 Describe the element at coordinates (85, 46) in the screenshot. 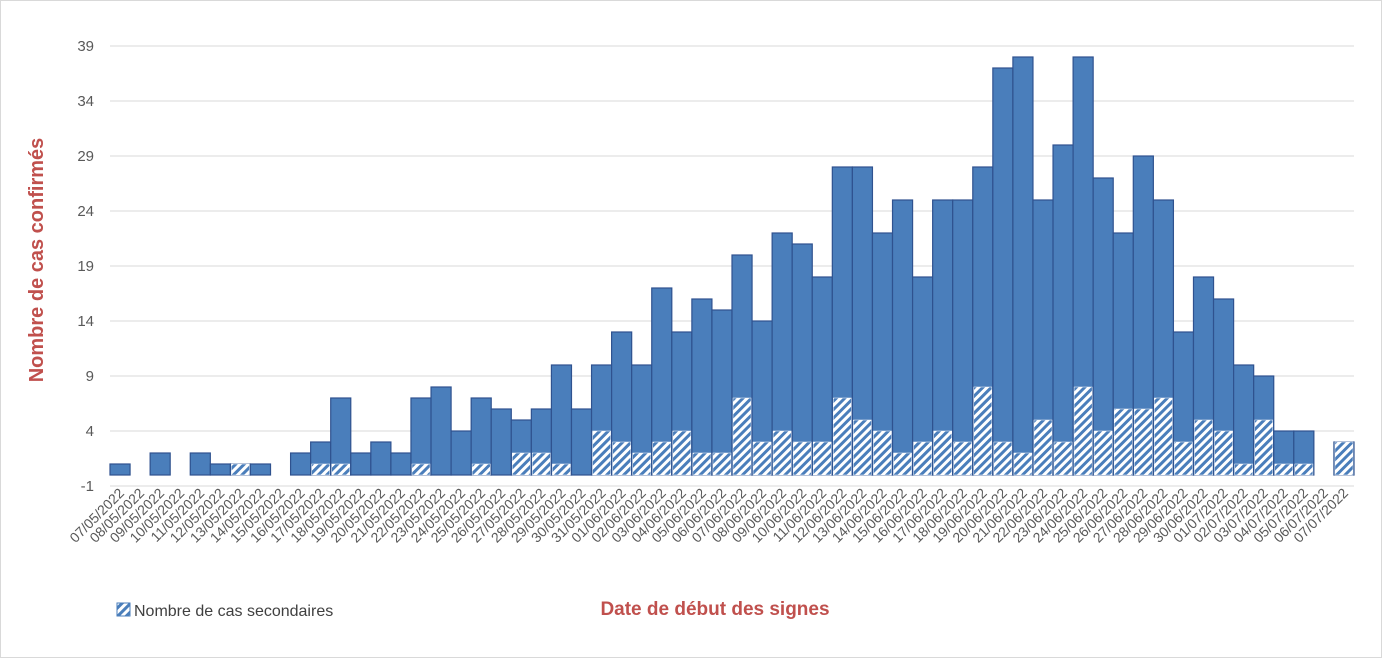

I see `y-tick-label: 39` at that location.